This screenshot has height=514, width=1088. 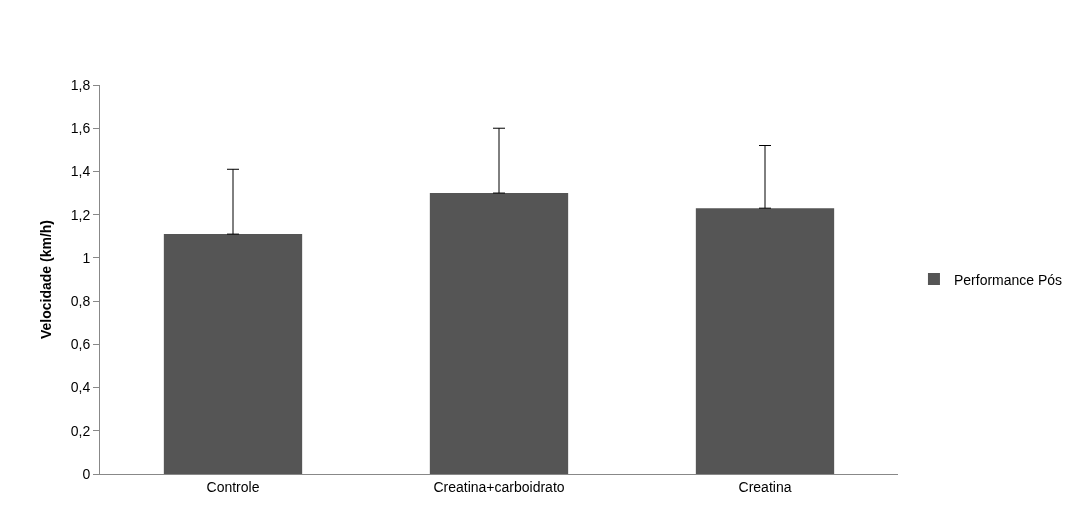 What do you see at coordinates (86, 473) in the screenshot?
I see `y-tick-label: 0` at bounding box center [86, 473].